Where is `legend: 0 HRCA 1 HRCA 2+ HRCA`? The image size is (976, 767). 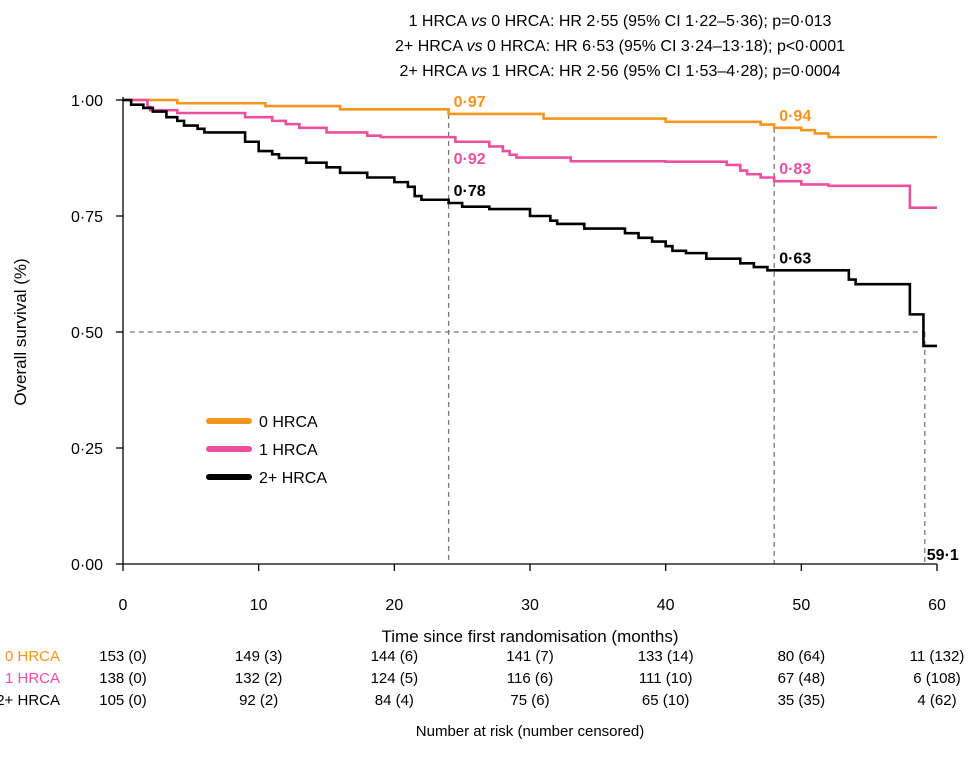 legend: 0 HRCA 1 HRCA 2+ HRCA is located at coordinates (266, 450).